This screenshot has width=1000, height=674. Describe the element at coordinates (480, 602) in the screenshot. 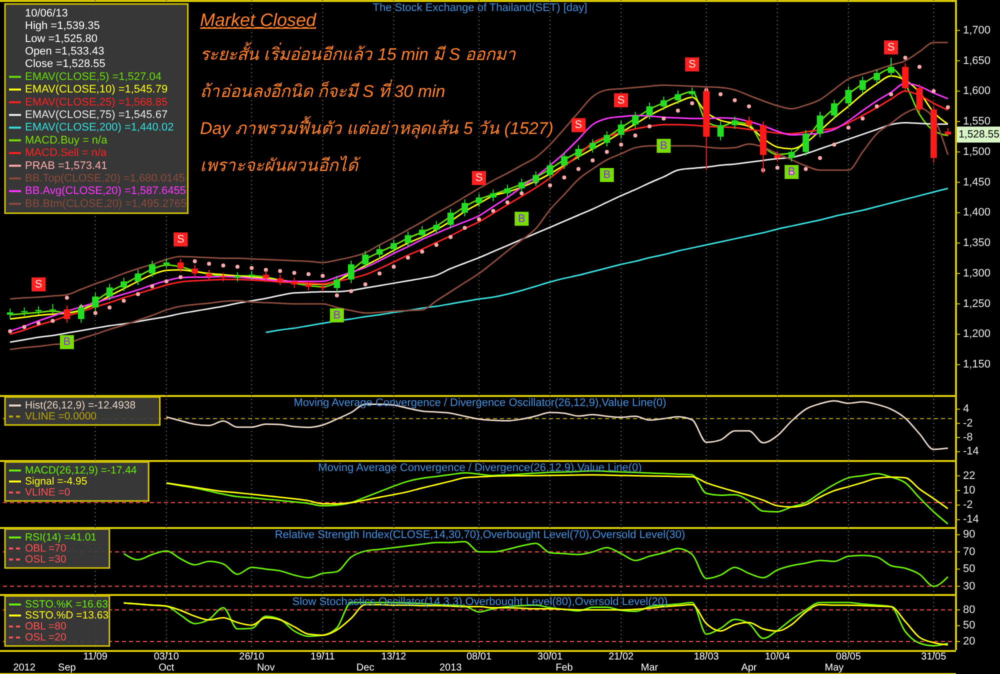

I see `chart-title: Slow Stochastics Oscillator(14,3,3),Overbought Level(80),Oversold Level(20)` at that location.